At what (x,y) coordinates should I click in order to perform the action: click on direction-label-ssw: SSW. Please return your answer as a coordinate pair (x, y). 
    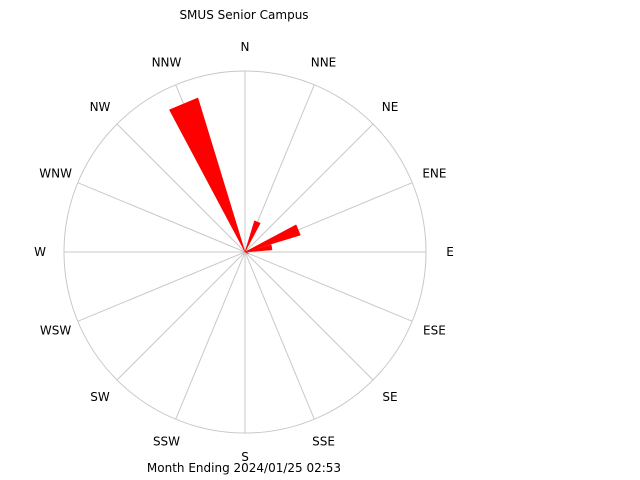
    Looking at the image, I should click on (166, 441).